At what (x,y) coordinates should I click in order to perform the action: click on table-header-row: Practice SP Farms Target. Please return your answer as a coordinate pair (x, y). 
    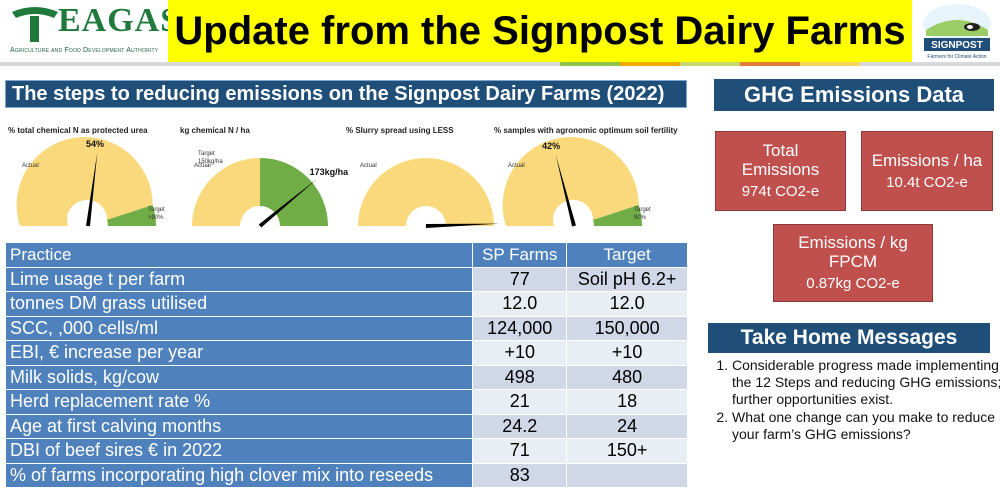
    Looking at the image, I should click on (346, 255).